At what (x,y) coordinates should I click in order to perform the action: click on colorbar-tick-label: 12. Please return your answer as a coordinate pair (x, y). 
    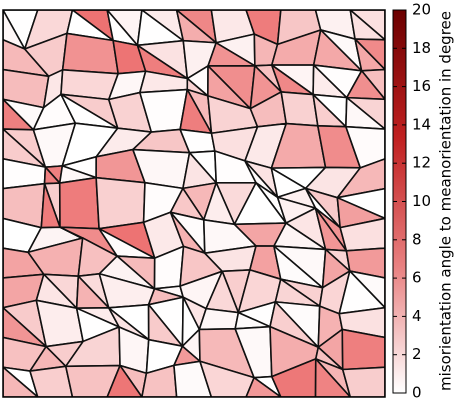
    Looking at the image, I should click on (421, 163).